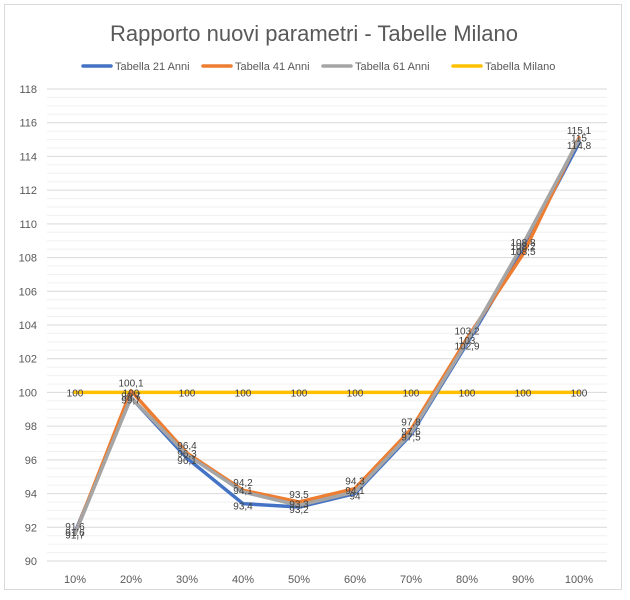 The width and height of the screenshot is (630, 600). Describe the element at coordinates (299, 504) in the screenshot. I see `data-label: 93,3` at that location.